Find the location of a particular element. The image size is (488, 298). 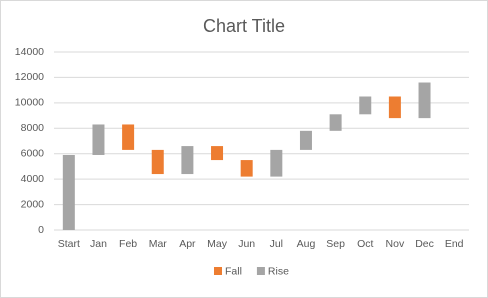

y-tick-label: 6000 is located at coordinates (33, 153).